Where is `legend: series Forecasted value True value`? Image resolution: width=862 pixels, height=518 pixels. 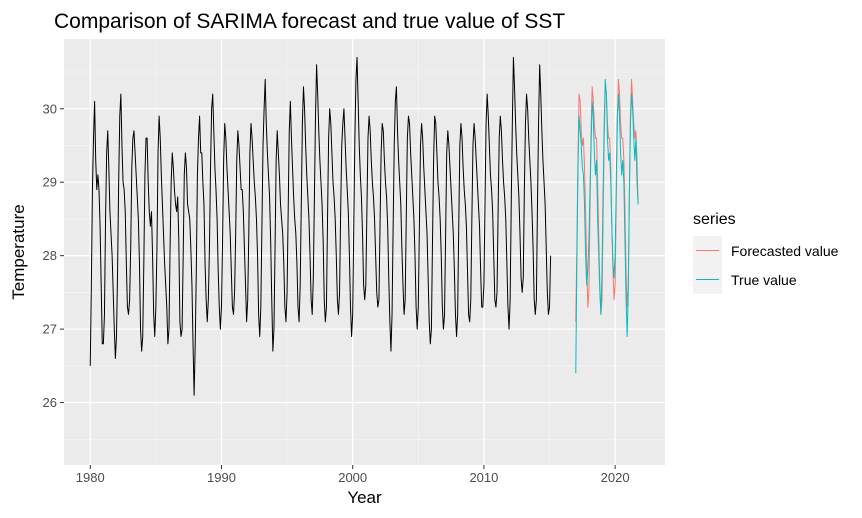
legend: series Forecasted value True value is located at coordinates (766, 252).